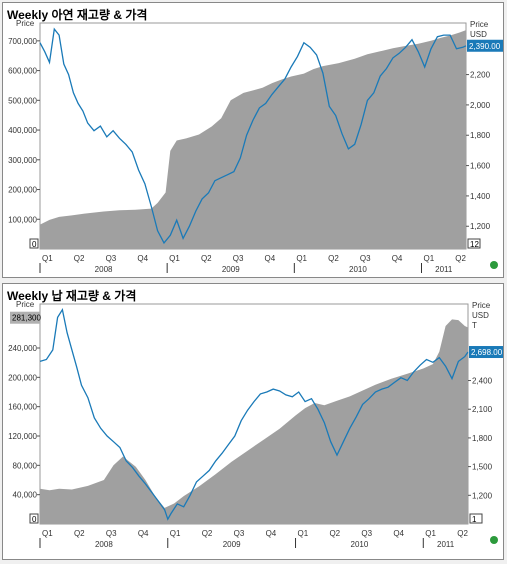  I want to click on right-tick-label: 1,400, so click(480, 196).